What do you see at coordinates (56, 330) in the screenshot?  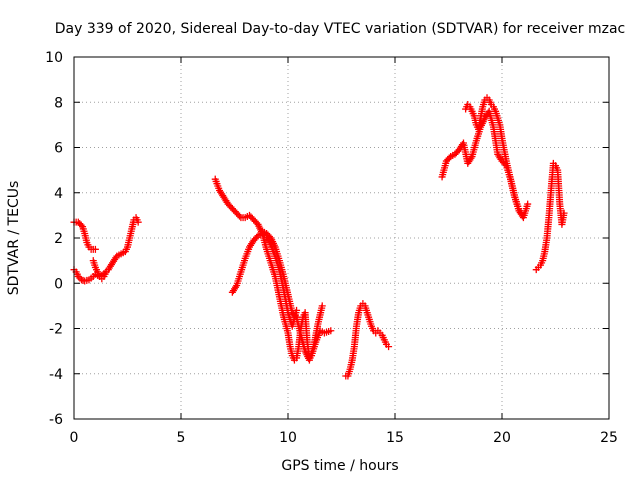 I see `y-tick-label: -2` at bounding box center [56, 330].